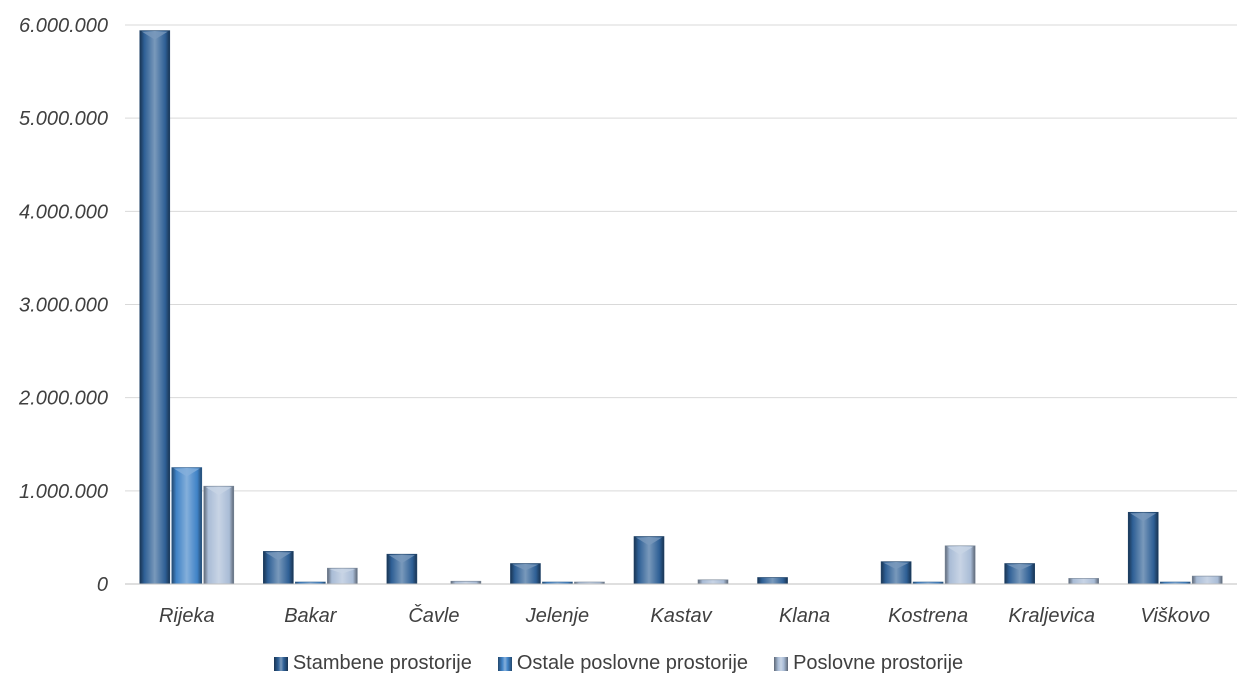 This screenshot has height=680, width=1237. I want to click on x-category-label: Rijeka, so click(187, 616).